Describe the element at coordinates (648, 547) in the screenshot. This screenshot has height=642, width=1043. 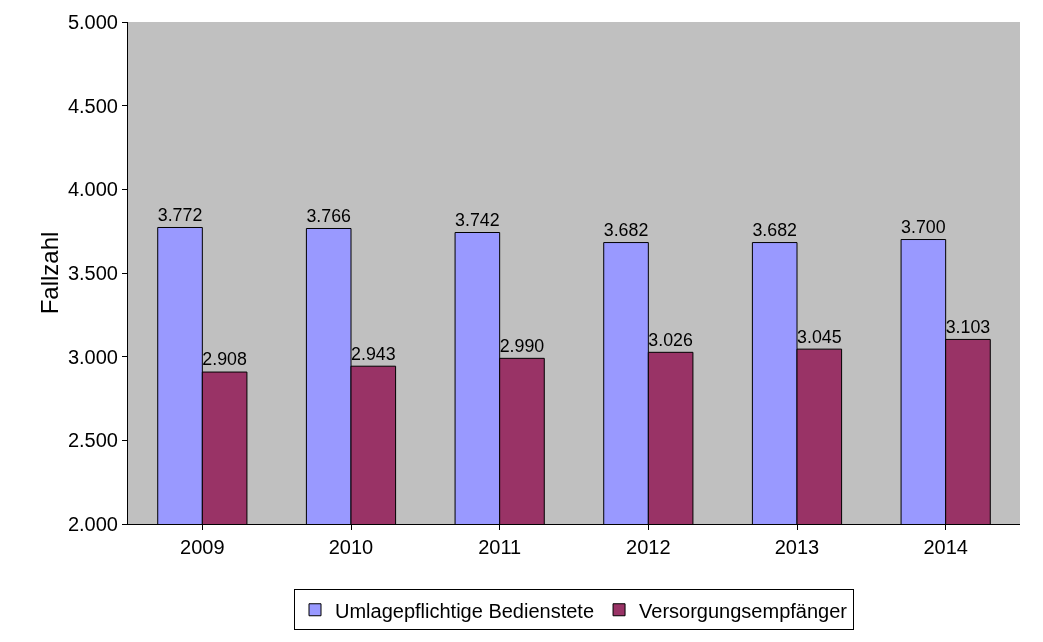
I see `x-tick-label: 2012` at that location.